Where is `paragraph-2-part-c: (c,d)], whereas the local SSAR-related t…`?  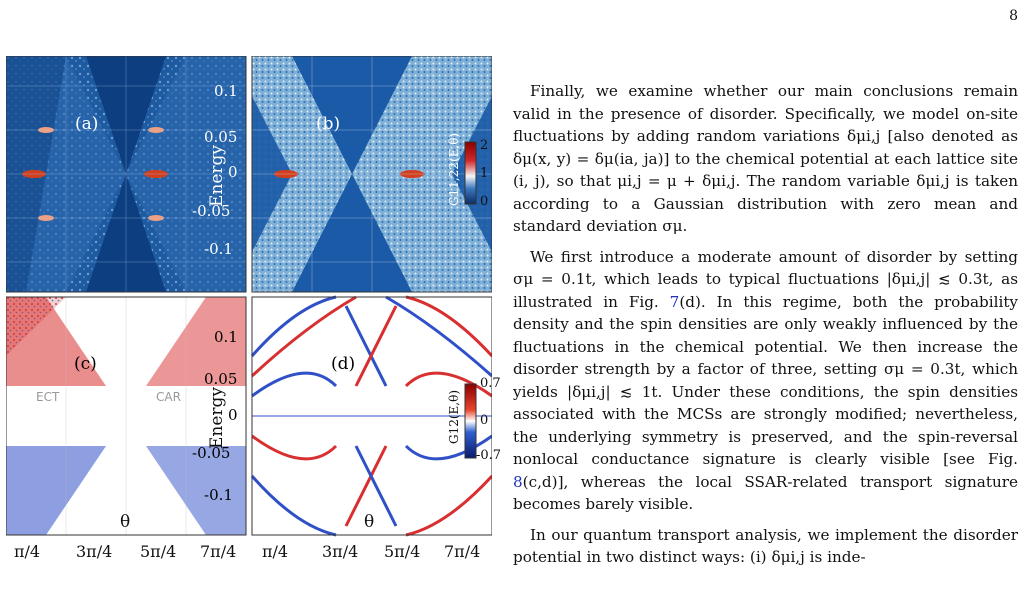 paragraph-2-part-c: (c,d)], whereas the local SSAR-related t… is located at coordinates (765, 493).